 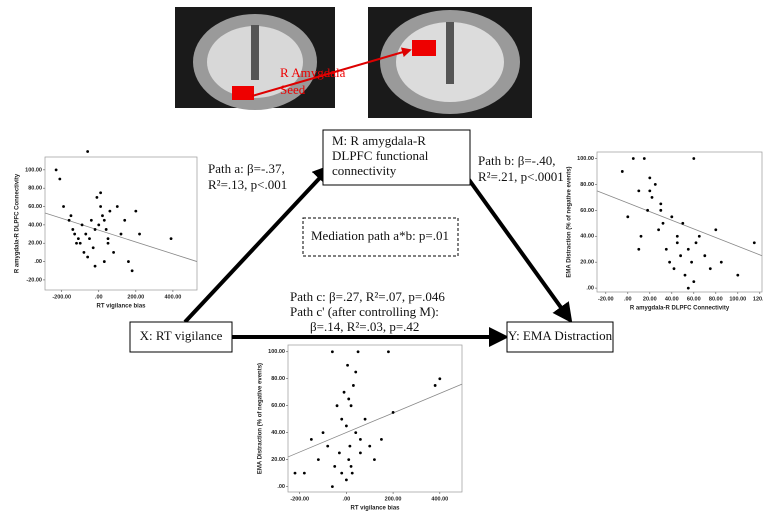 What do you see at coordinates (516, 246) in the screenshot?
I see `path-b-arrow` at bounding box center [516, 246].